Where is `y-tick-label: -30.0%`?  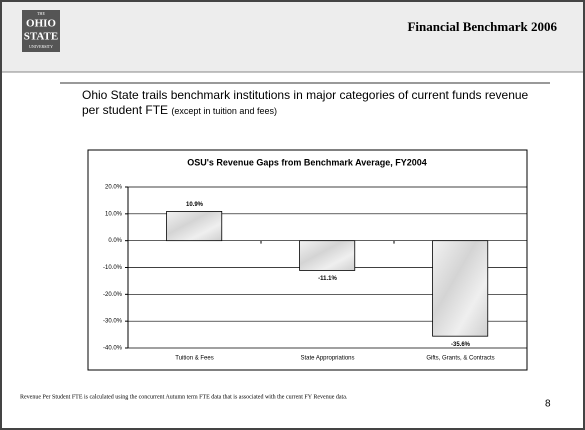
y-tick-label: -30.0% is located at coordinates (113, 322).